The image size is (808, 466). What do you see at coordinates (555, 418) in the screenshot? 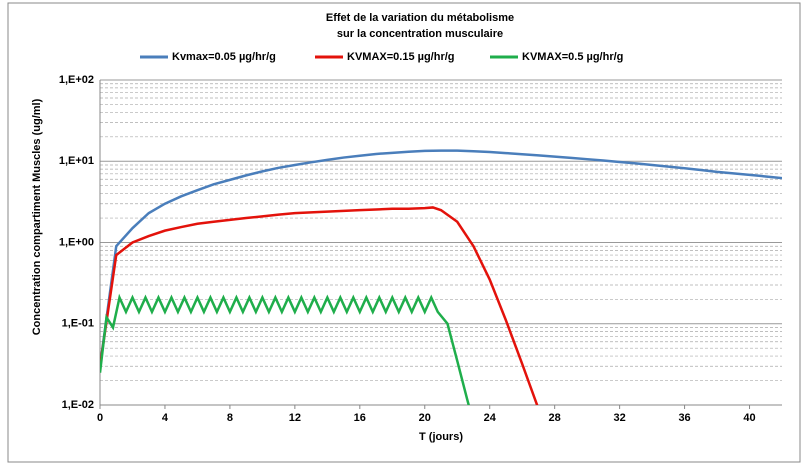
I see `x-tick-label: 28` at bounding box center [555, 418].